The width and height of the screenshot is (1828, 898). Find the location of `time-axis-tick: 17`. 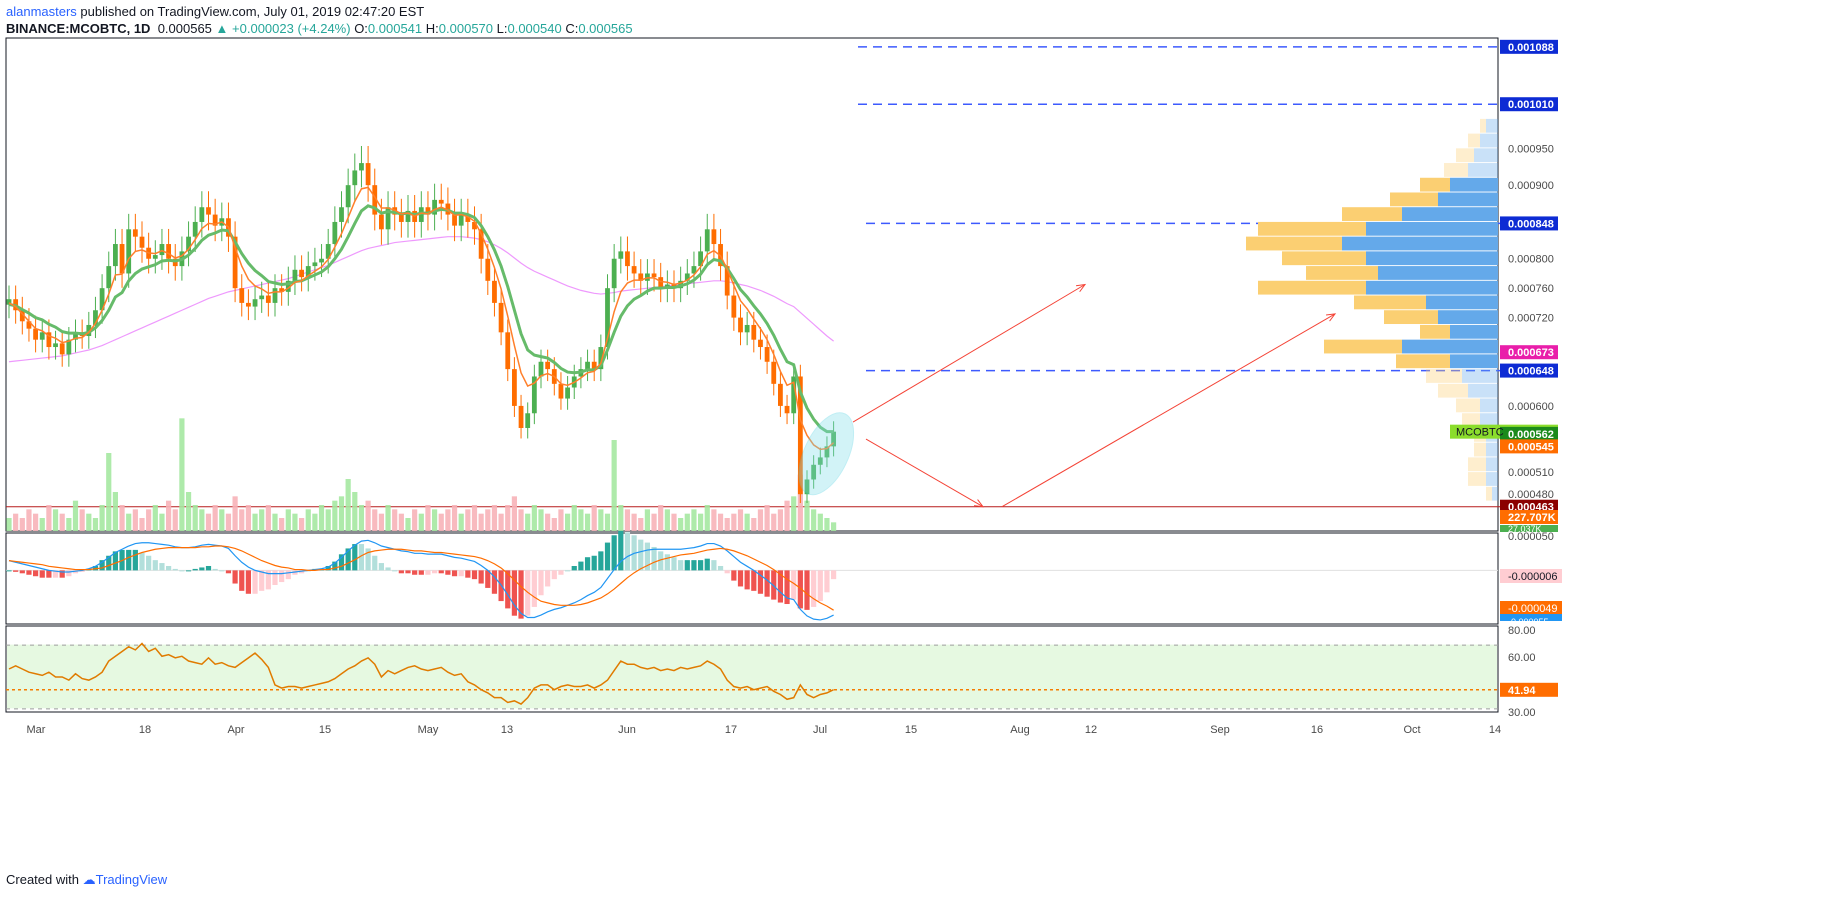

time-axis-tick: 17 is located at coordinates (731, 730).